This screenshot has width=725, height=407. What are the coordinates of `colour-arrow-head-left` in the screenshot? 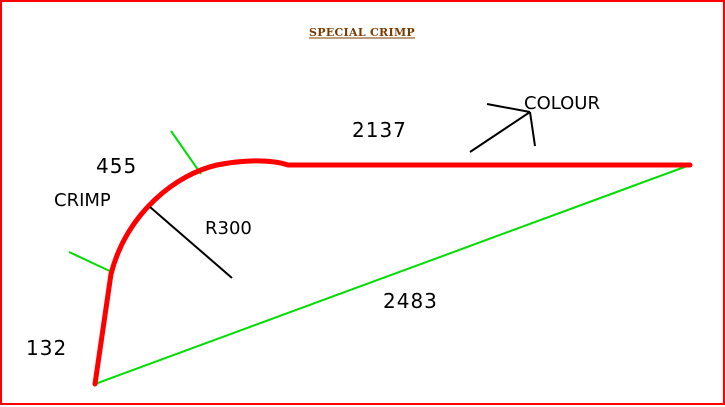 It's located at (508, 108).